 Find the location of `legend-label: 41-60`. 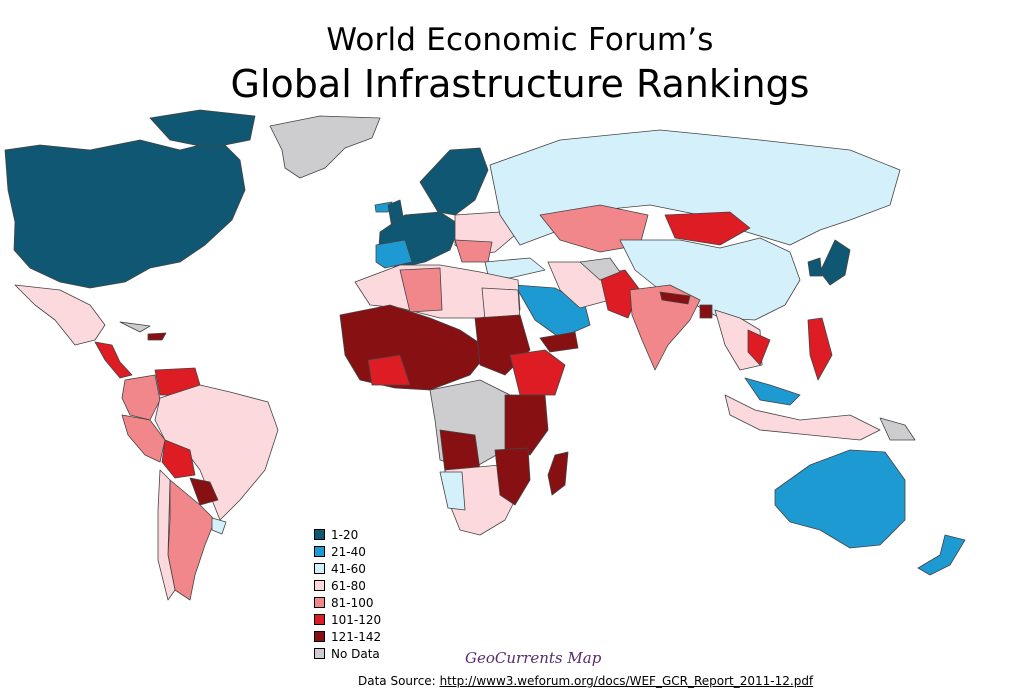

legend-label: 41-60 is located at coordinates (348, 568).